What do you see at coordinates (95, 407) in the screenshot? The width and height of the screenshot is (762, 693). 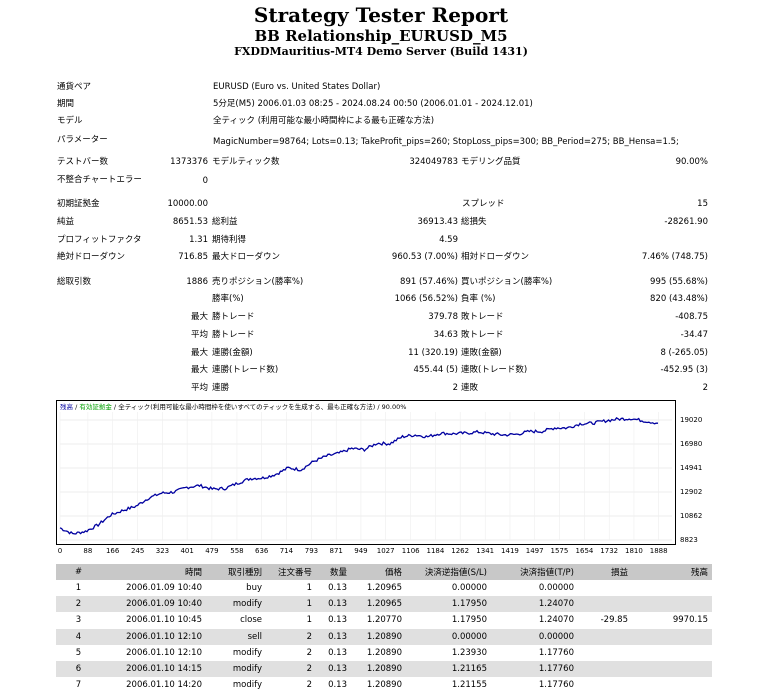 I see `legend-equity: 有効証拠金` at bounding box center [95, 407].